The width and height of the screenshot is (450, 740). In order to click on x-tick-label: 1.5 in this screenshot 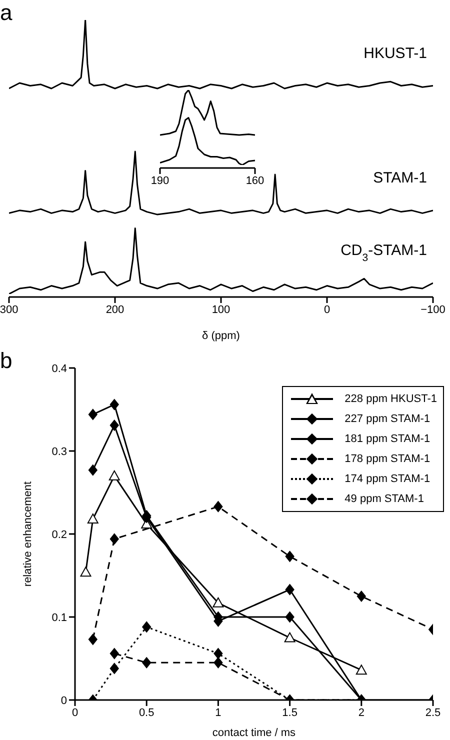, I will do `click(290, 712)`.